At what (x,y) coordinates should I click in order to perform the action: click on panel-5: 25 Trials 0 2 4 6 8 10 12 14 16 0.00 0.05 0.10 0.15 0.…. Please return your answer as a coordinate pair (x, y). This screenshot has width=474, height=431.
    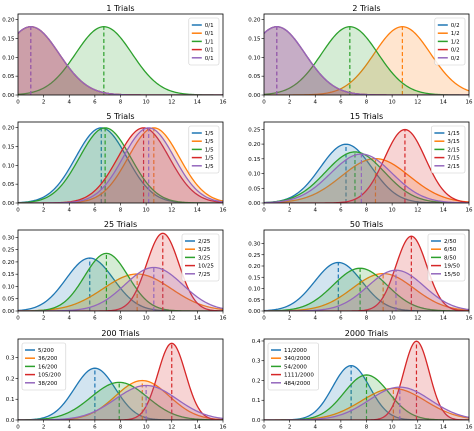
    Looking at the image, I should click on (114, 271).